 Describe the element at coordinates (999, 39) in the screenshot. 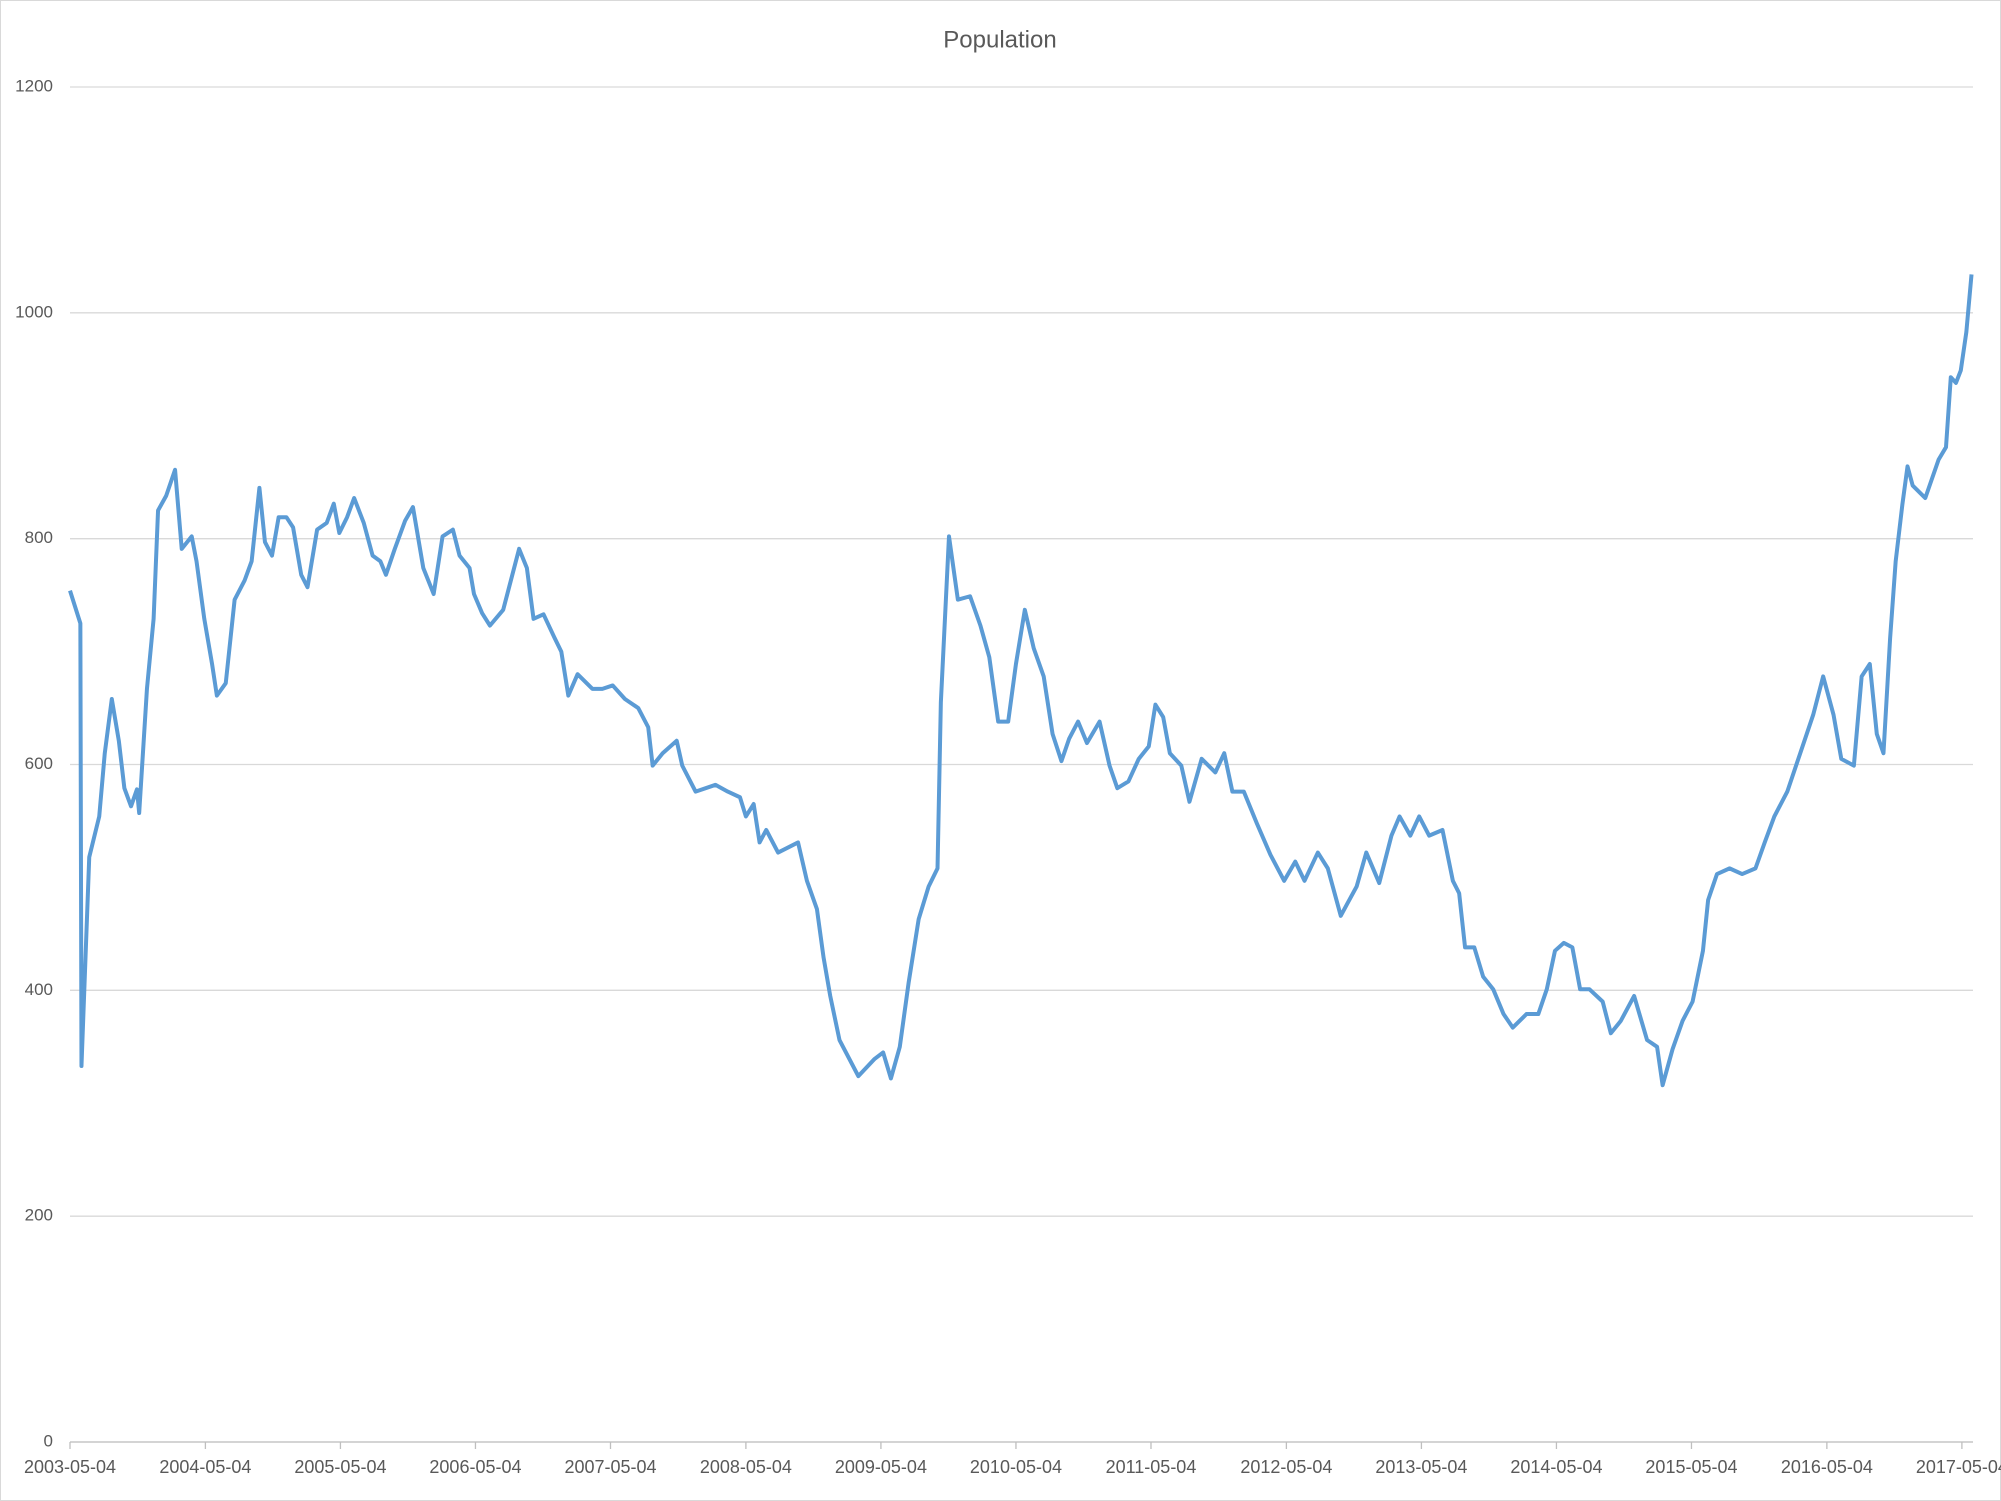

I see `chart-title: Population` at that location.